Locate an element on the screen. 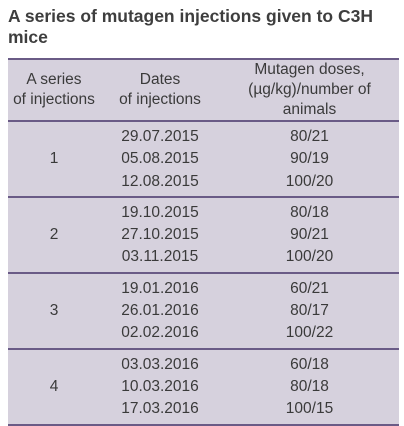  dose-value: 80/21 is located at coordinates (309, 136).